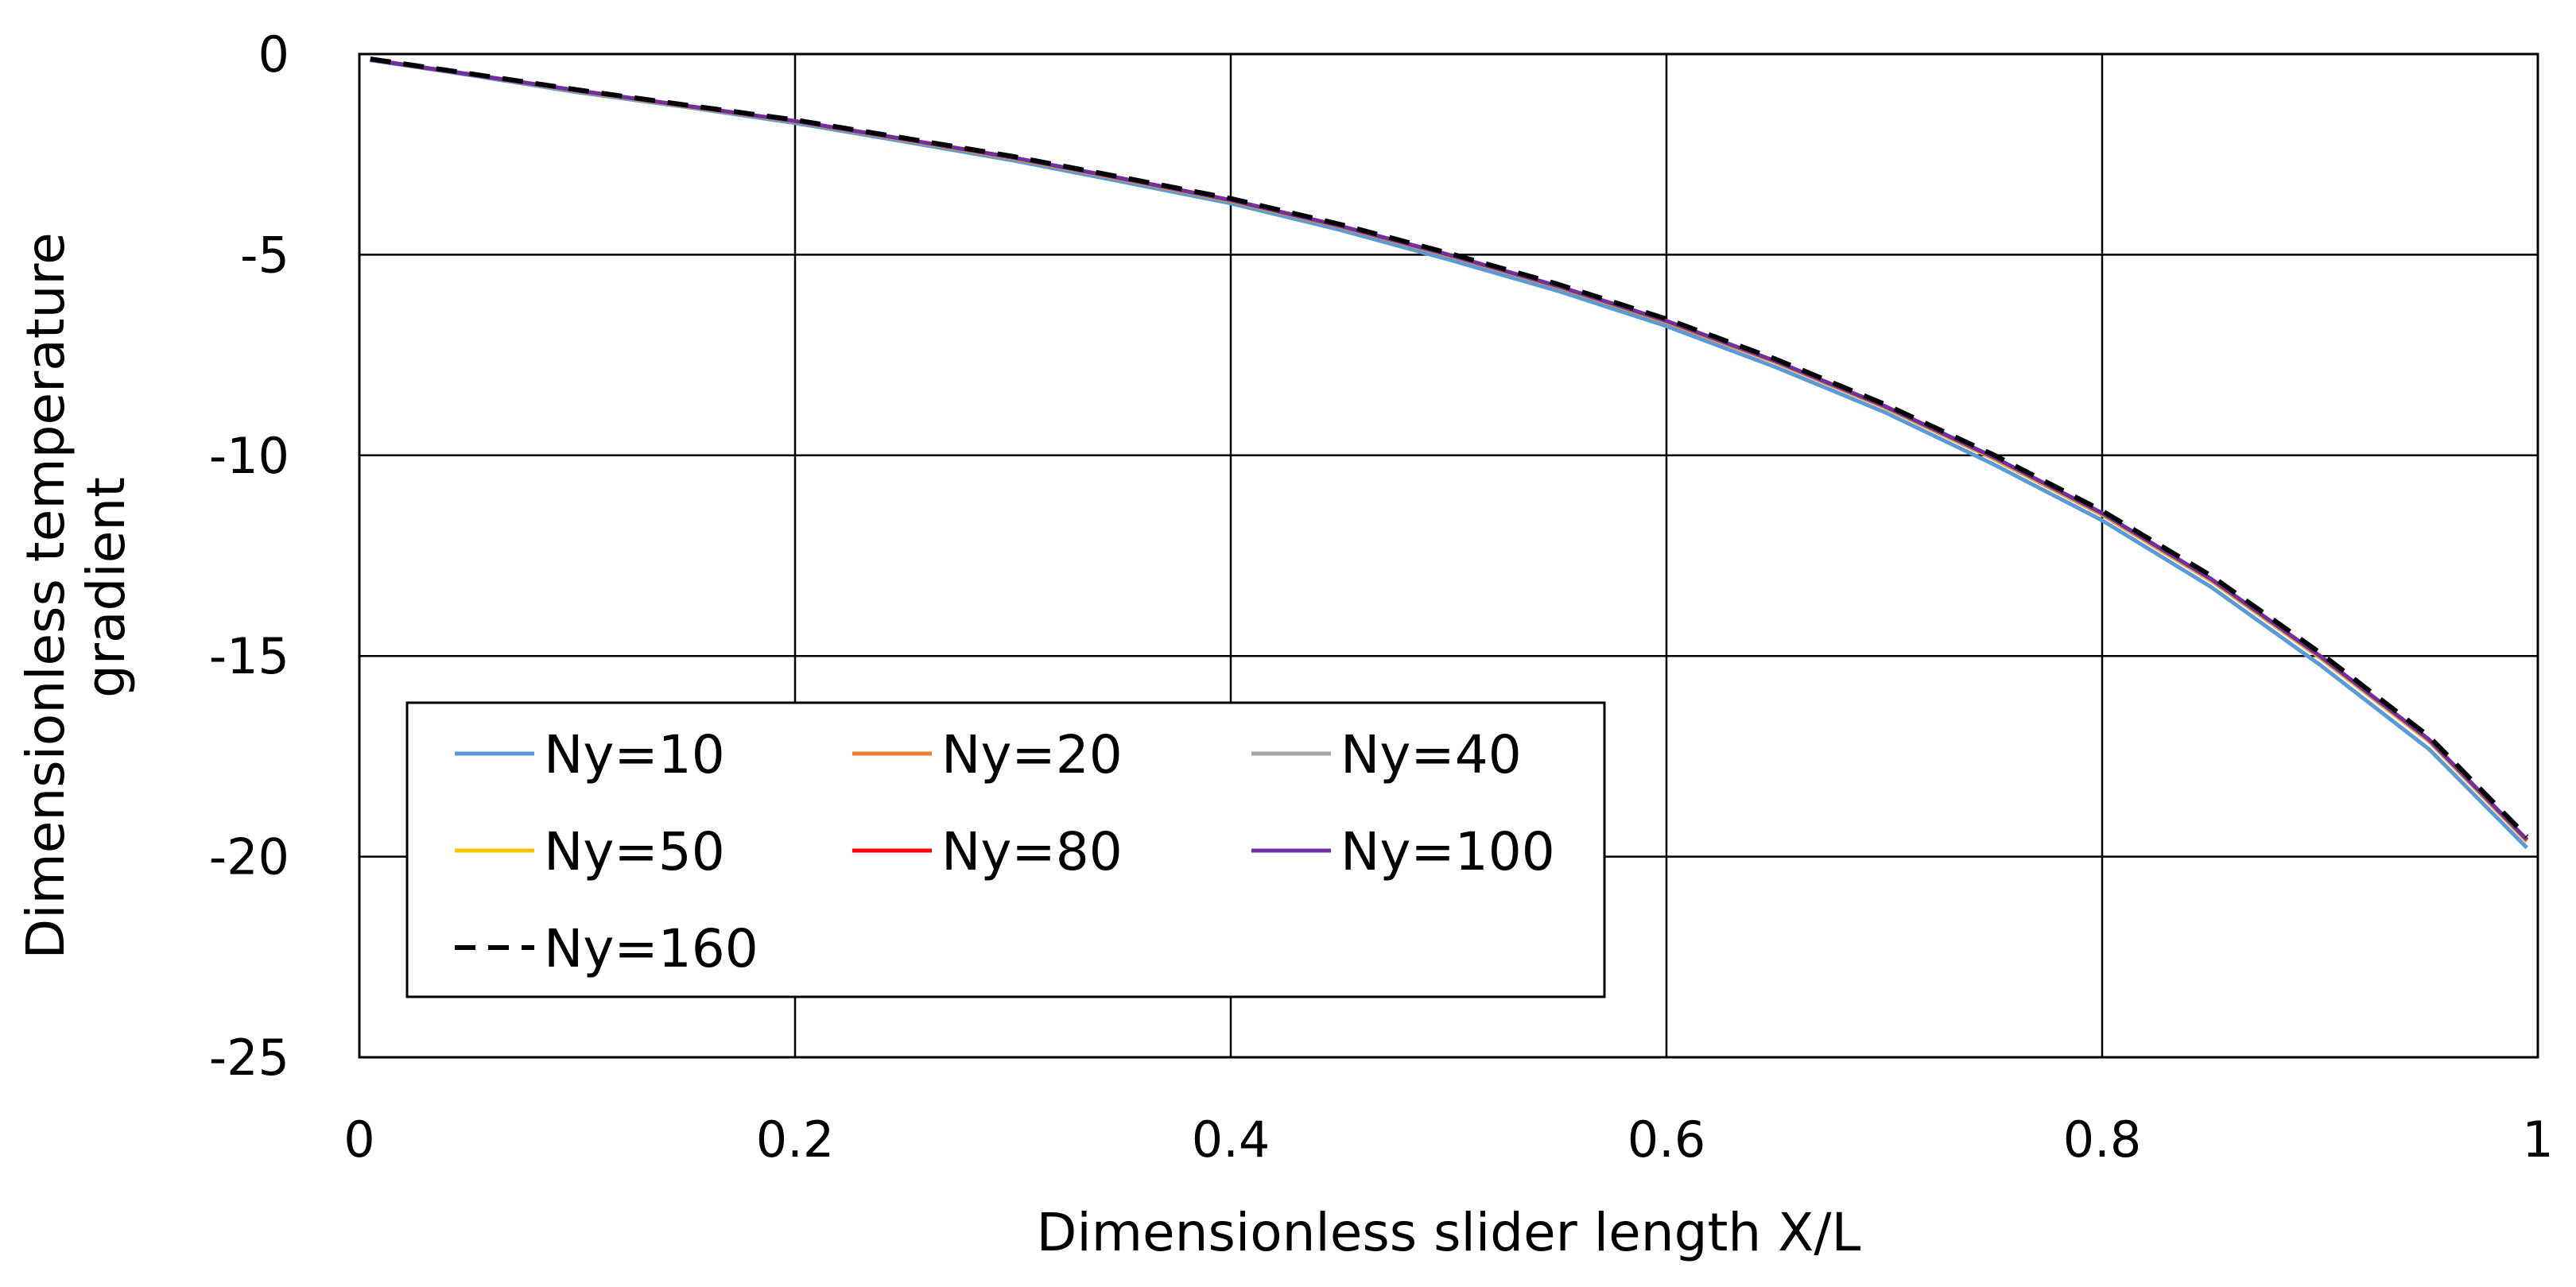 Image resolution: width=2576 pixels, height=1287 pixels. Describe the element at coordinates (1667, 1140) in the screenshot. I see `x-tick-label: 0.6` at that location.